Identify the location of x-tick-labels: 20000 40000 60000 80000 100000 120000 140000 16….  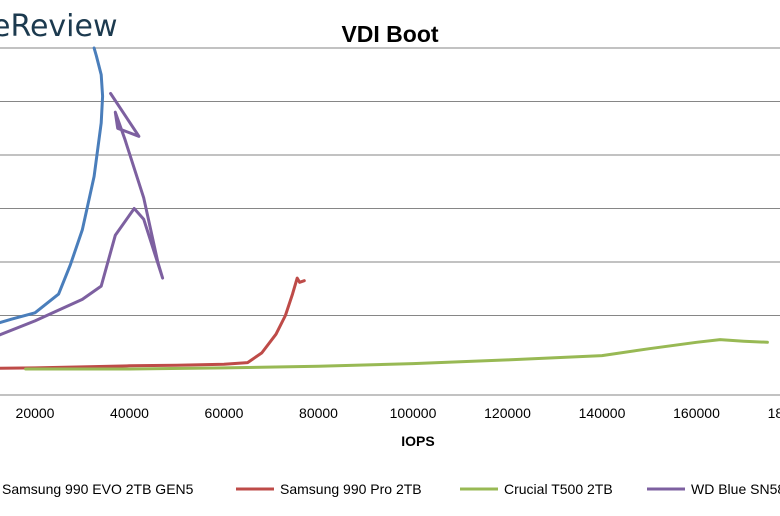
(398, 413).